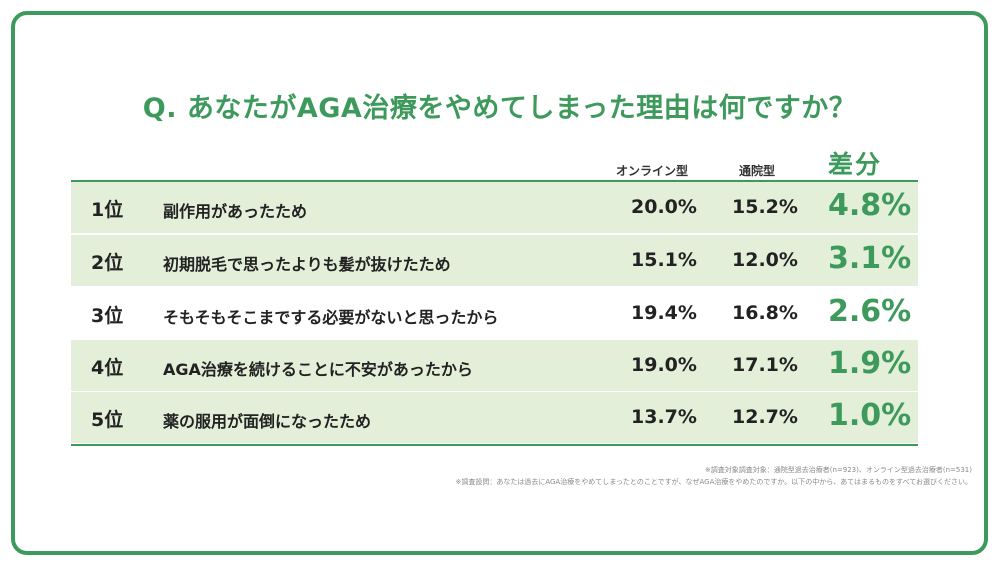 The image size is (999, 566). What do you see at coordinates (870, 258) in the screenshot?
I see `diff-value: 3.1%` at bounding box center [870, 258].